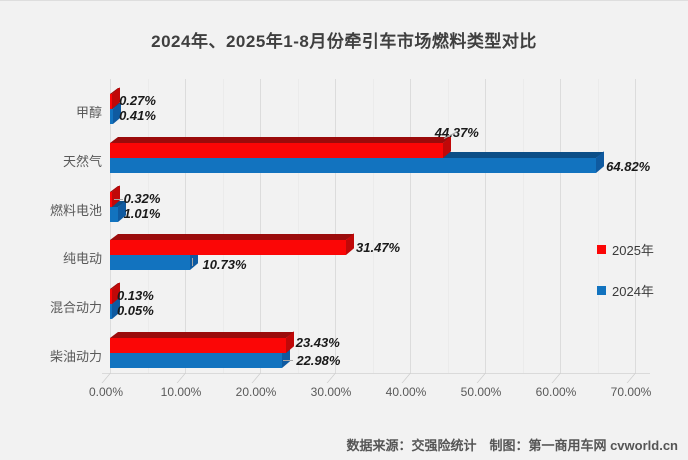  What do you see at coordinates (137, 100) in the screenshot?
I see `value-label-2025: 0.27%` at bounding box center [137, 100].